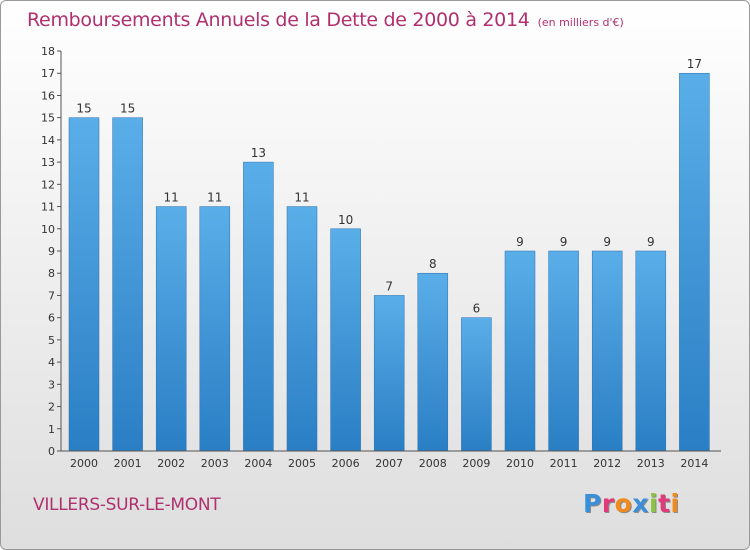 The height and width of the screenshot is (550, 750). What do you see at coordinates (608, 503) in the screenshot?
I see `logo-letter: r` at bounding box center [608, 503].